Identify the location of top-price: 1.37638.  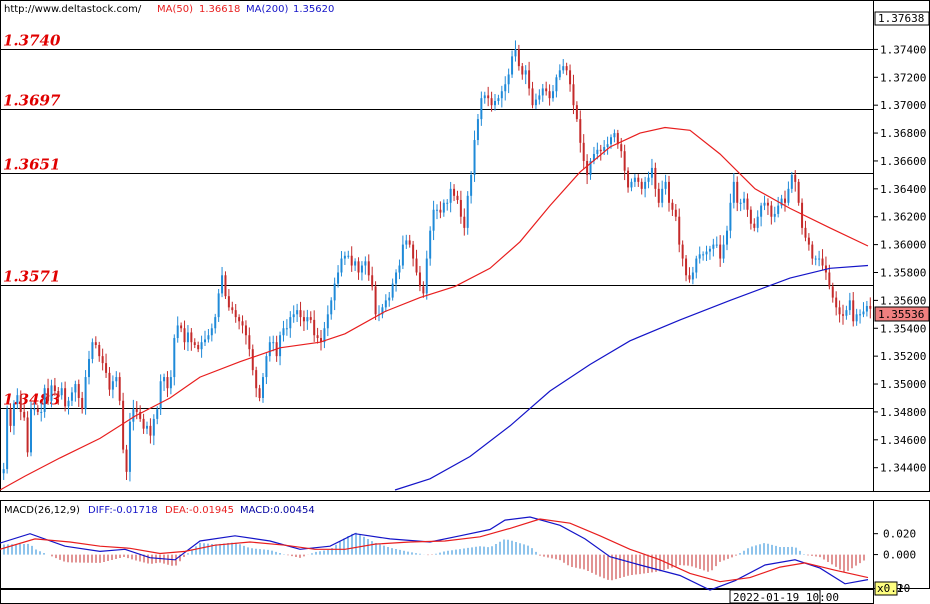
(901, 18).